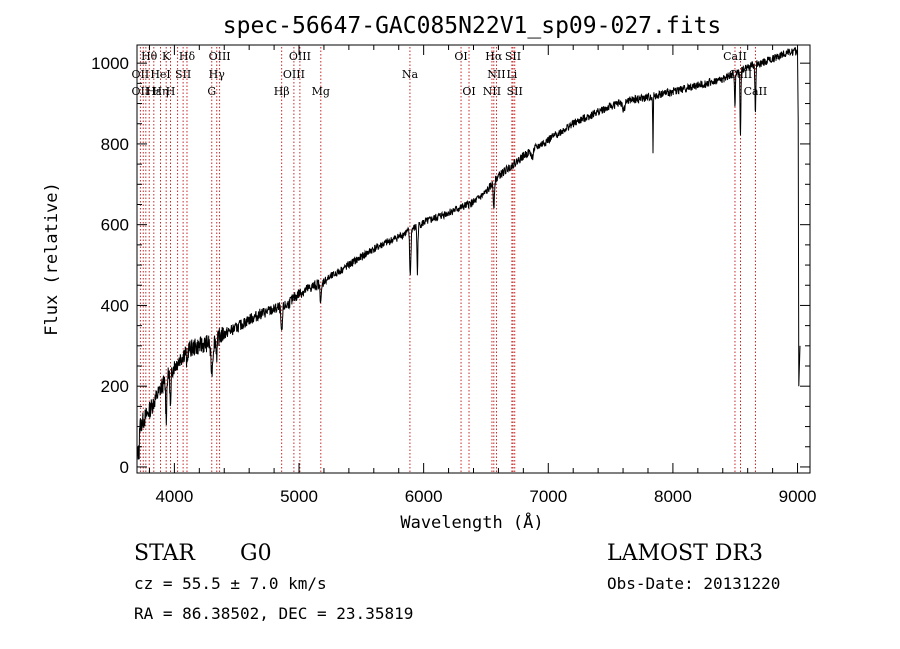  I want to click on line-label: K, so click(166, 56).